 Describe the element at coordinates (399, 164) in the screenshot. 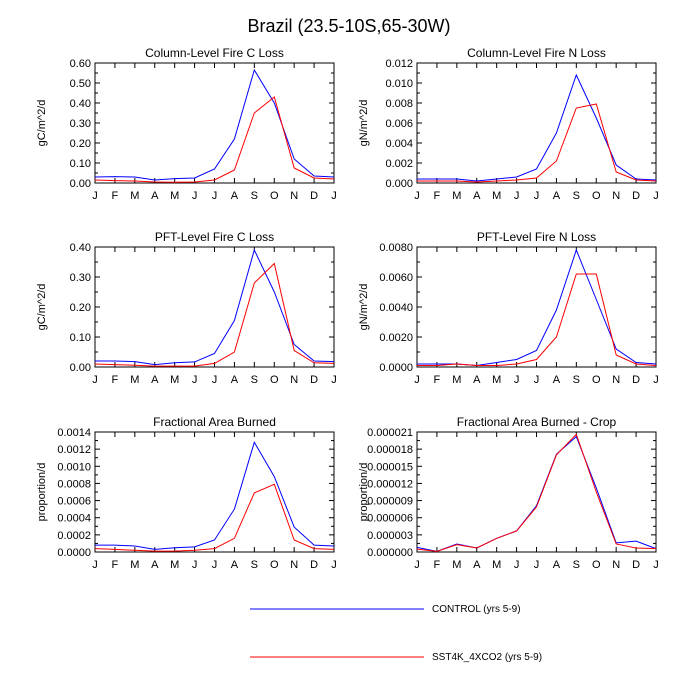

I see `y-tick-label: 0.002` at that location.